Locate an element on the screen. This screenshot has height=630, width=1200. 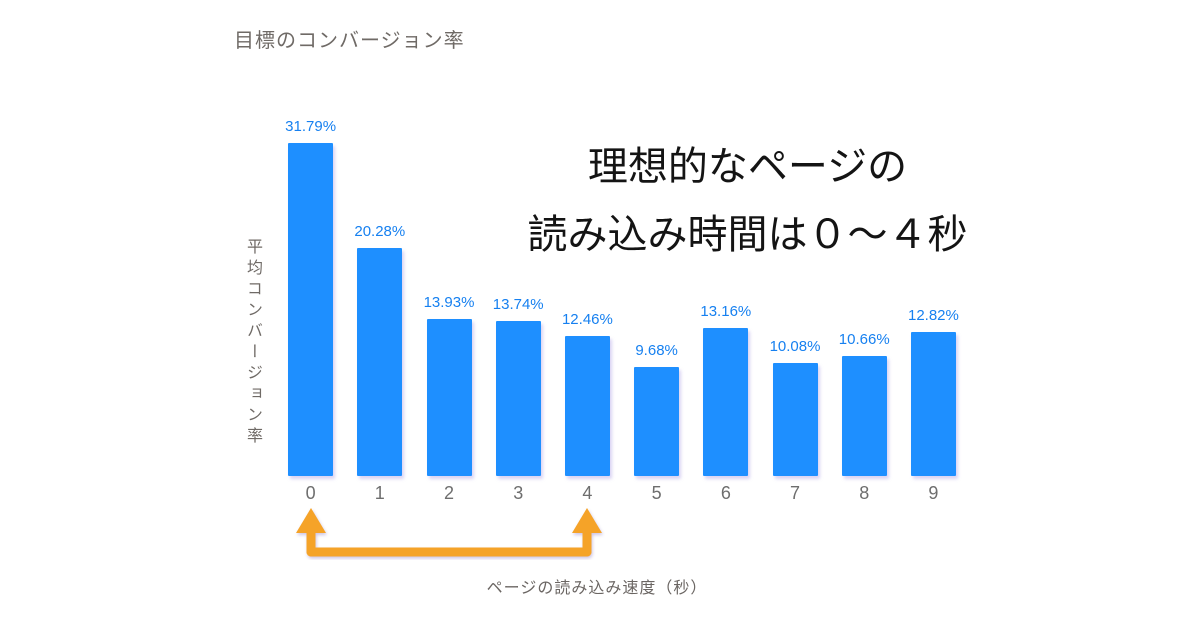
bar-value-label: 10.08% is located at coordinates (795, 346).